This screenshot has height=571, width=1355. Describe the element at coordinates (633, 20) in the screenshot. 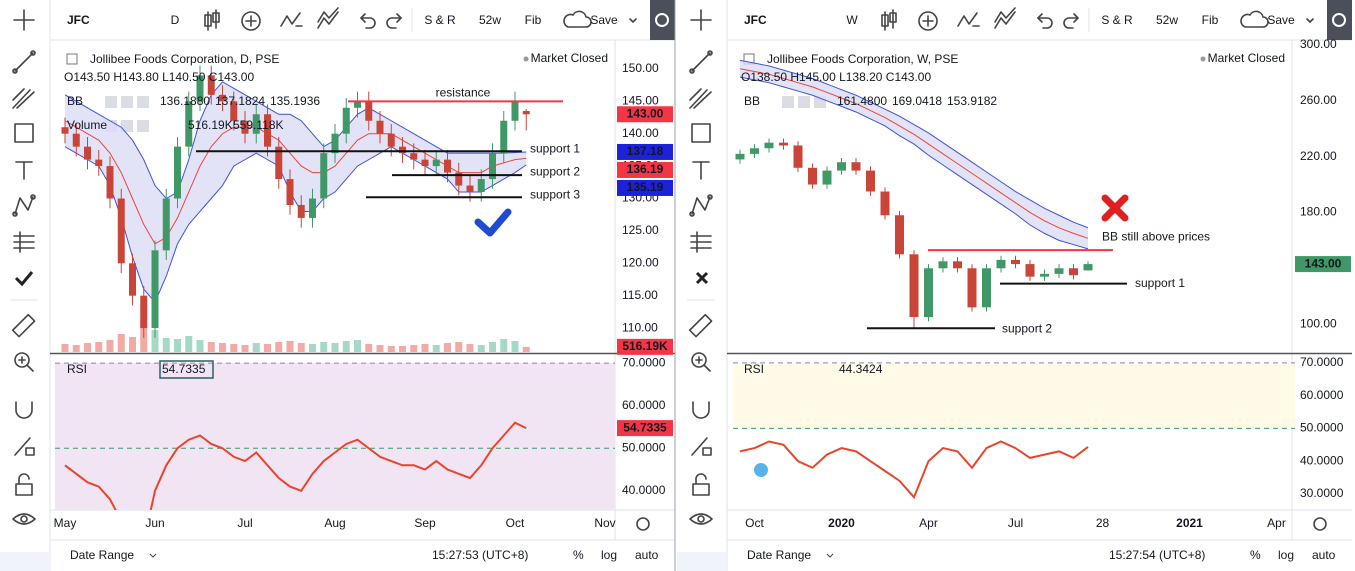

I see `save-dropdown` at that location.